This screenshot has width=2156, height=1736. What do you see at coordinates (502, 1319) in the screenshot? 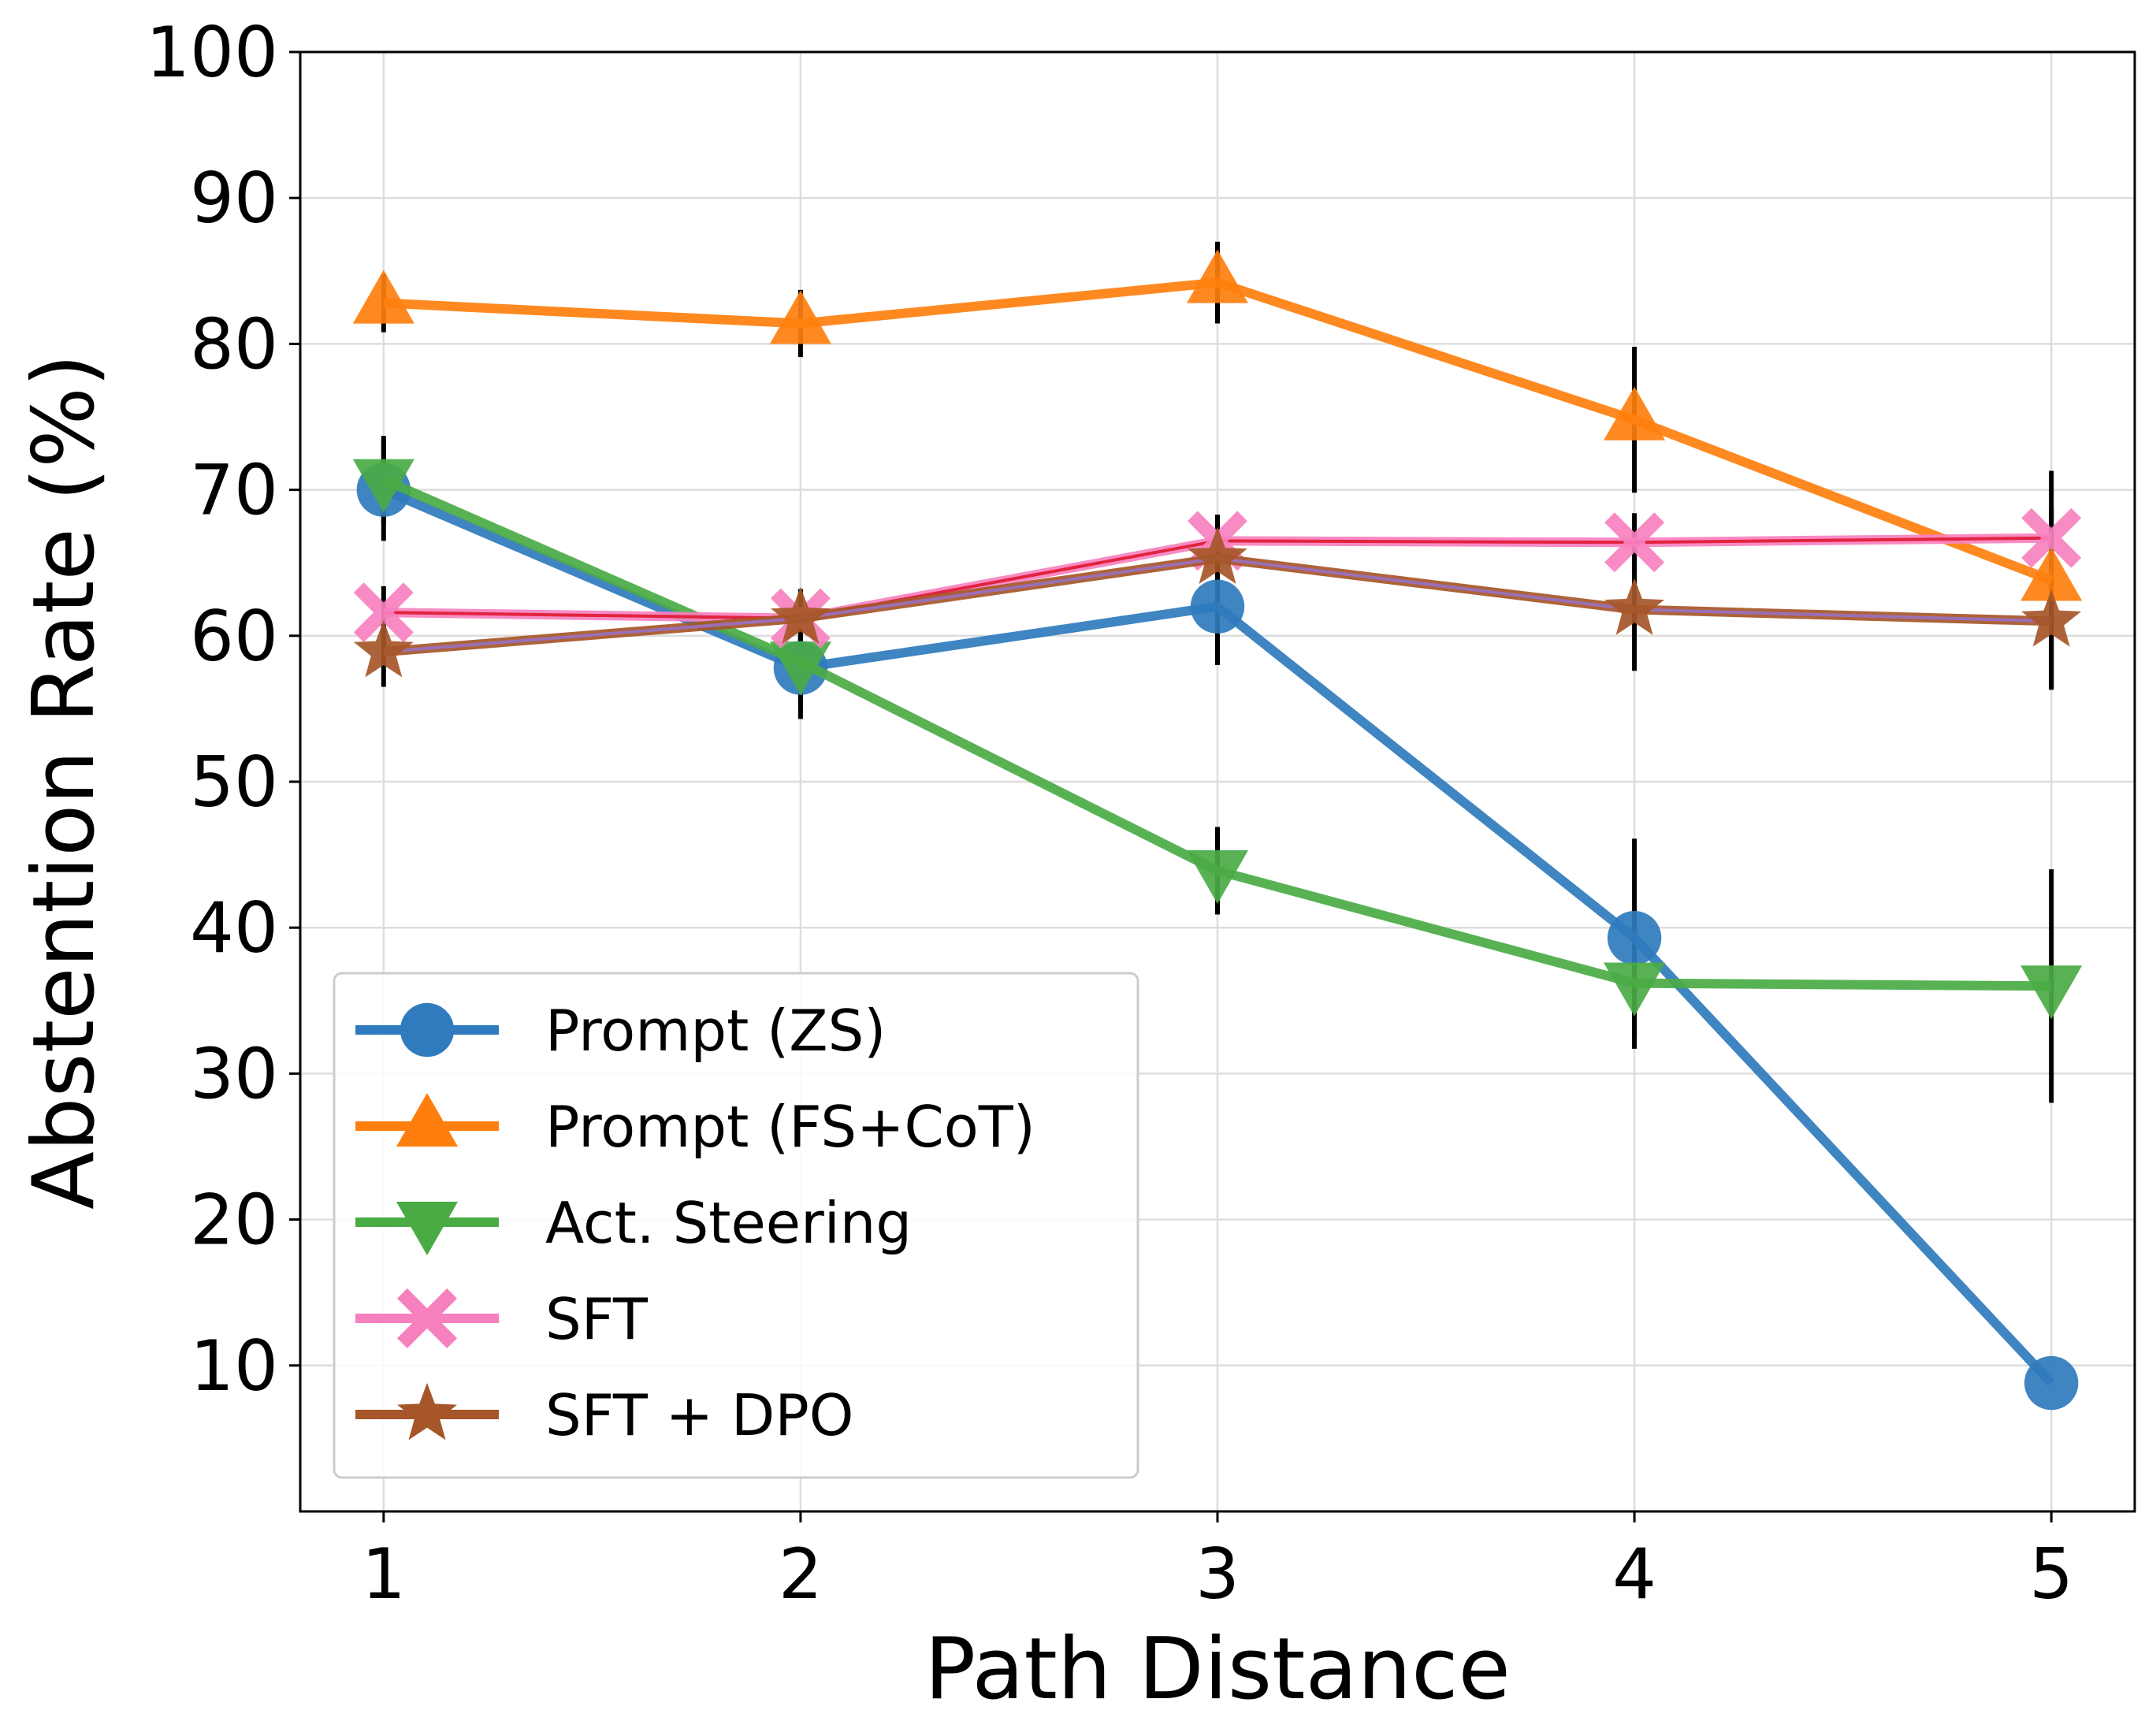
I see `legend-item-3: SFT` at bounding box center [502, 1319].